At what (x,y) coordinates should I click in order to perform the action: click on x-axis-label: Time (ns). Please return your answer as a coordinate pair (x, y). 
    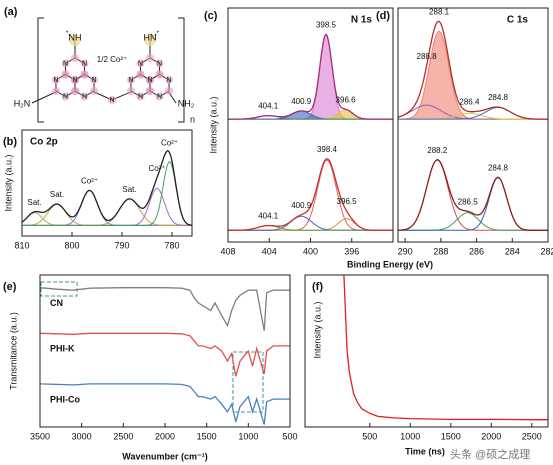
    Looking at the image, I should click on (425, 451).